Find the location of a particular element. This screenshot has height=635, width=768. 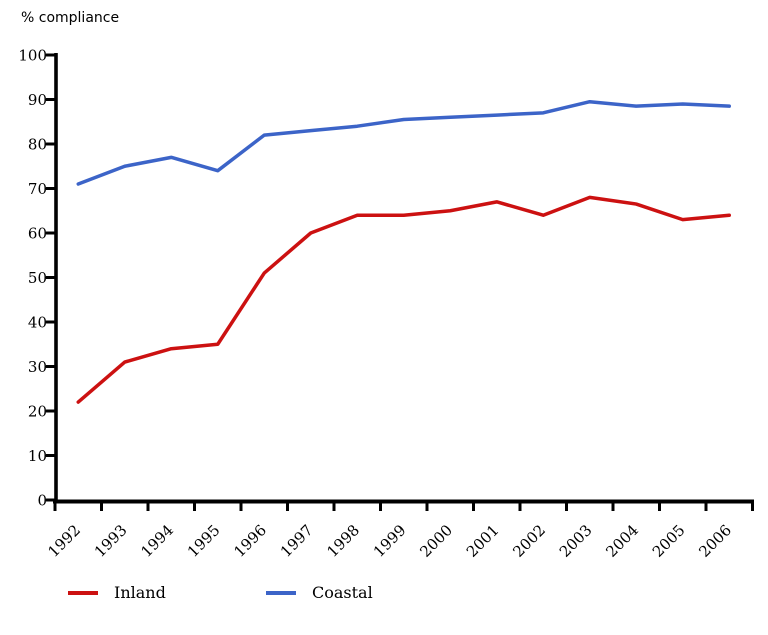

x-tick-label: 1999 is located at coordinates (390, 541).